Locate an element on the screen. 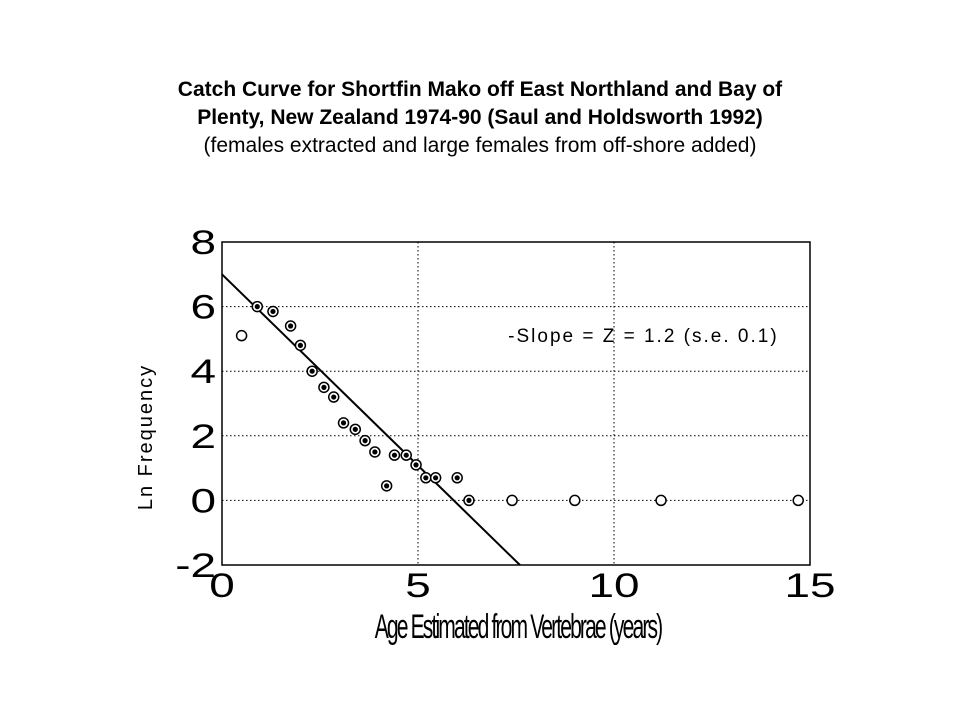 This screenshot has width=960, height=720. y-tick-label: 2 is located at coordinates (203, 436).